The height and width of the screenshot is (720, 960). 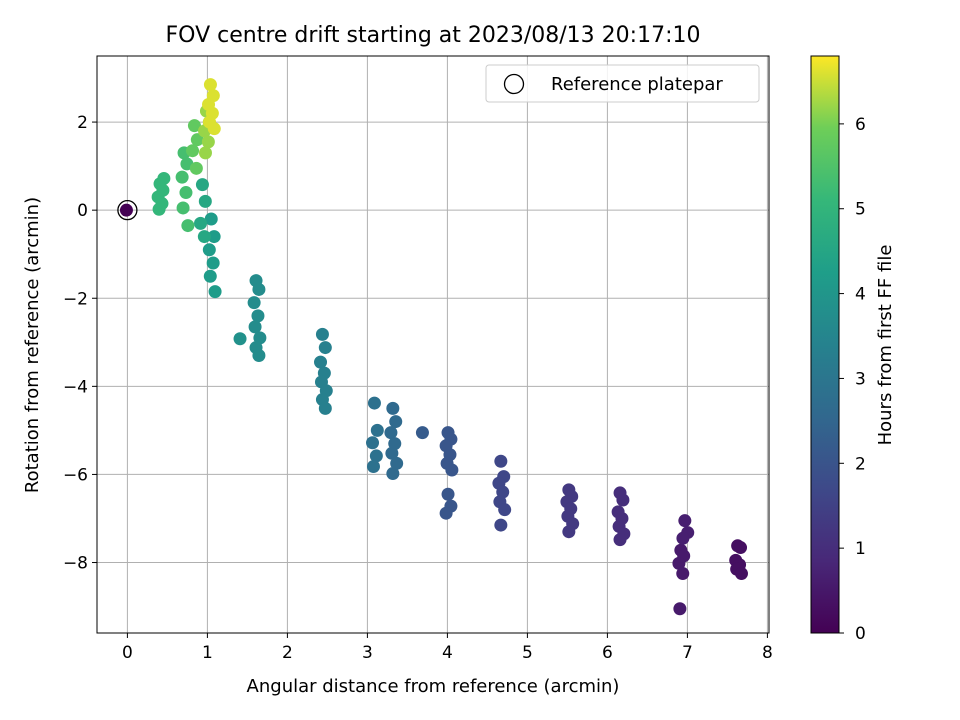 What do you see at coordinates (287, 653) in the screenshot?
I see `x-tick-label: 2` at bounding box center [287, 653].